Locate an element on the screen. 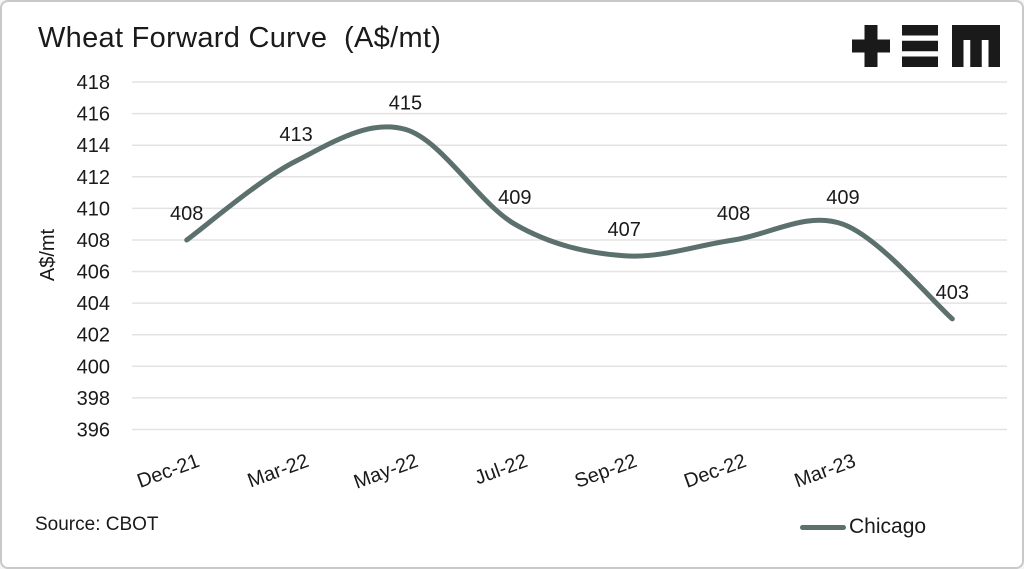 The width and height of the screenshot is (1024, 569). m-icon is located at coordinates (976, 46).